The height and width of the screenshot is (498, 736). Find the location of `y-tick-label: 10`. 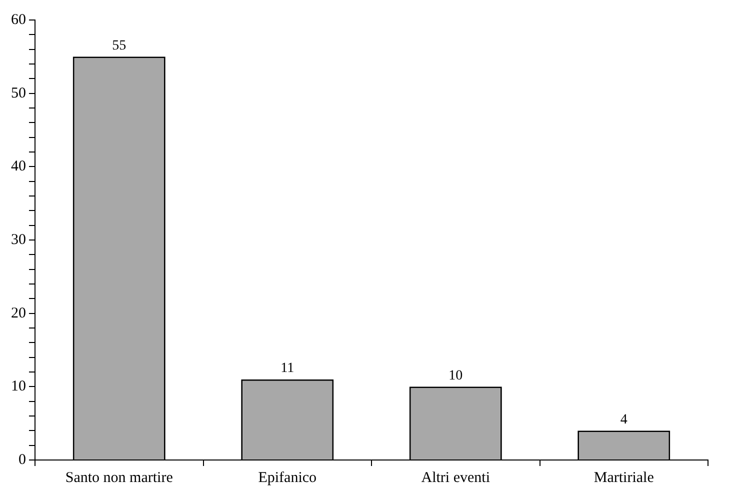

y-tick-label: 10 is located at coordinates (18, 386).